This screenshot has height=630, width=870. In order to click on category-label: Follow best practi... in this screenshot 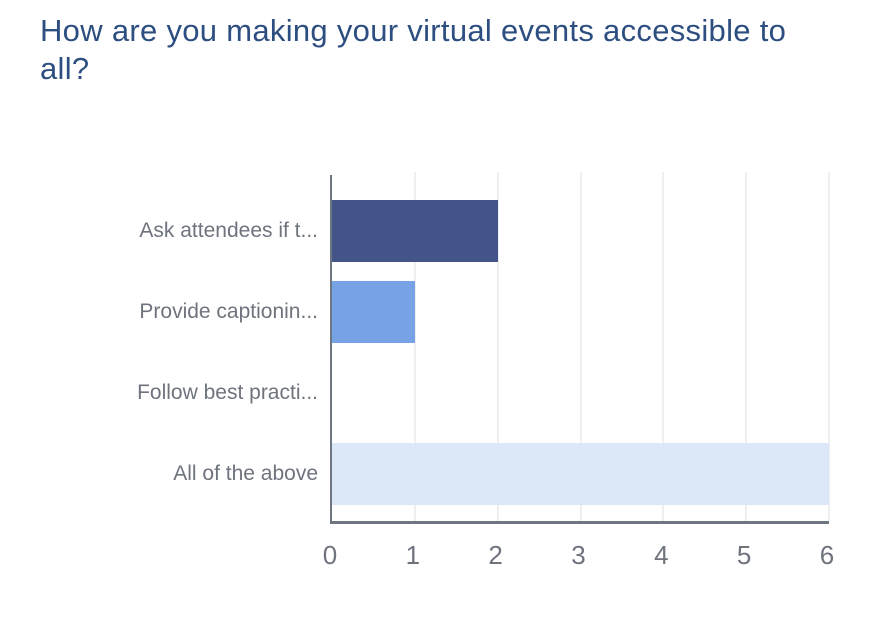, I will do `click(227, 392)`.